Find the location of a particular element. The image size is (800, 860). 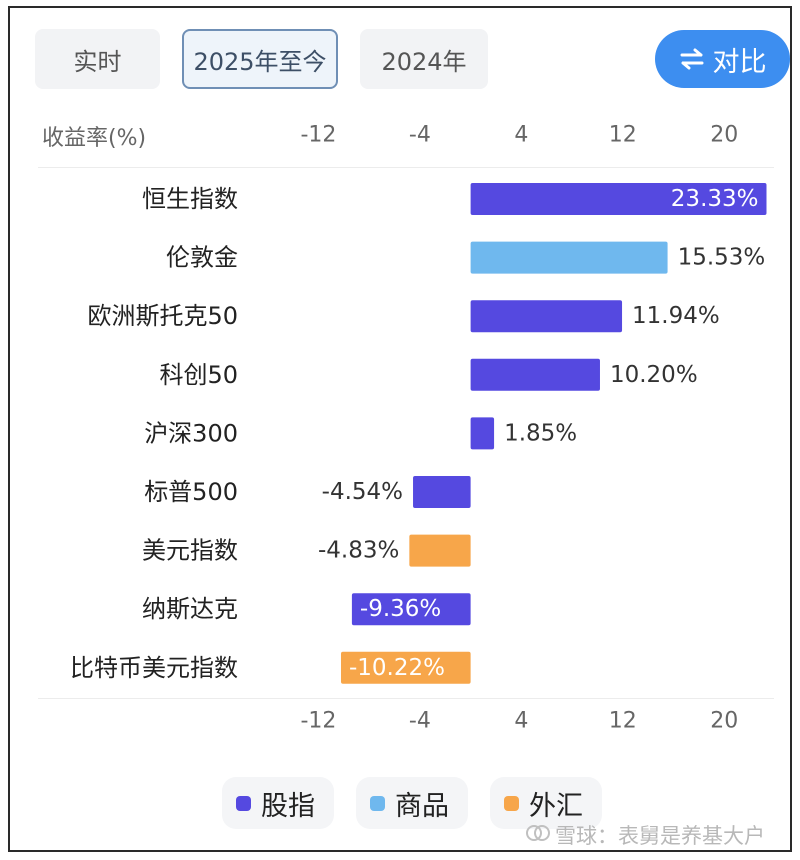

legend-item-stock-index: 股指 is located at coordinates (278, 803).